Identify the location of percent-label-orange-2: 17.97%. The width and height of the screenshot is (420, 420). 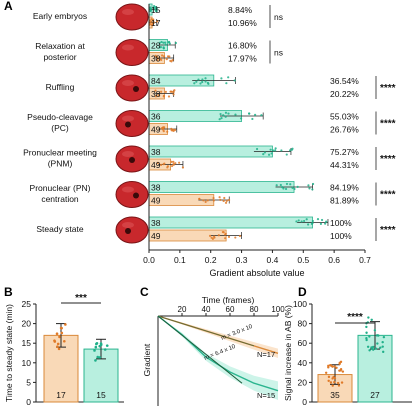
(242, 59).